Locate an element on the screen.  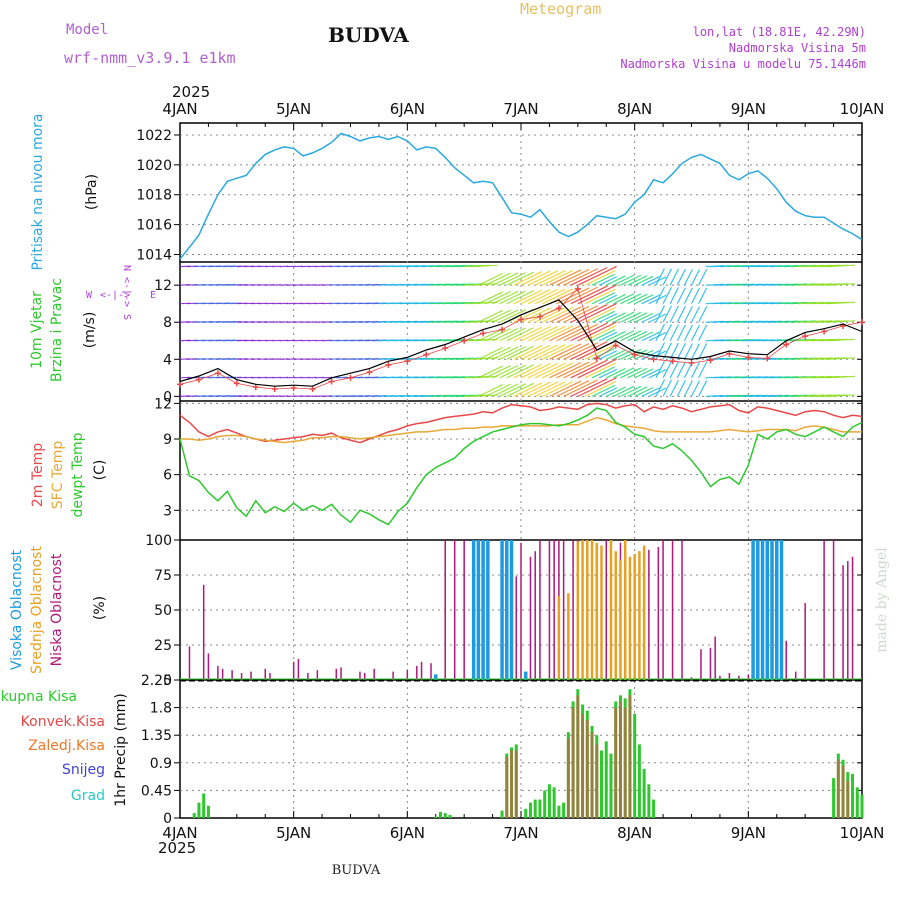
compass-n: N is located at coordinates (126, 268).